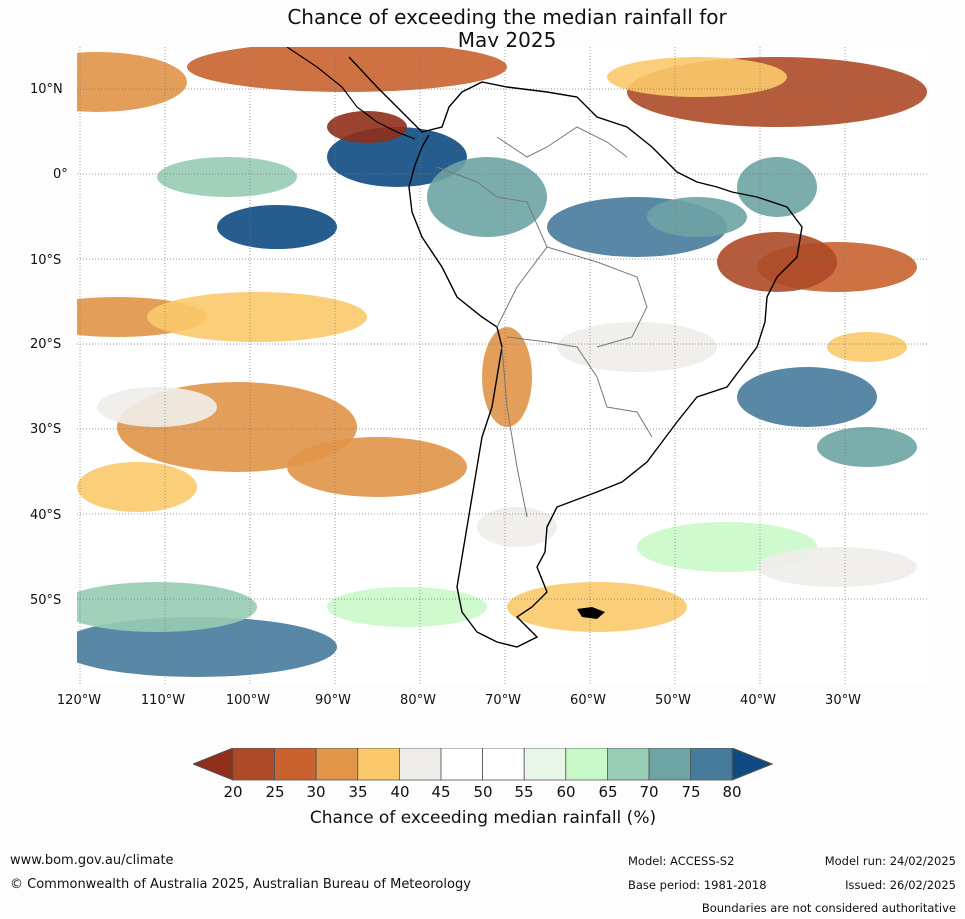 The height and width of the screenshot is (919, 965). I want to click on lon-label-60w: 60°W, so click(588, 700).